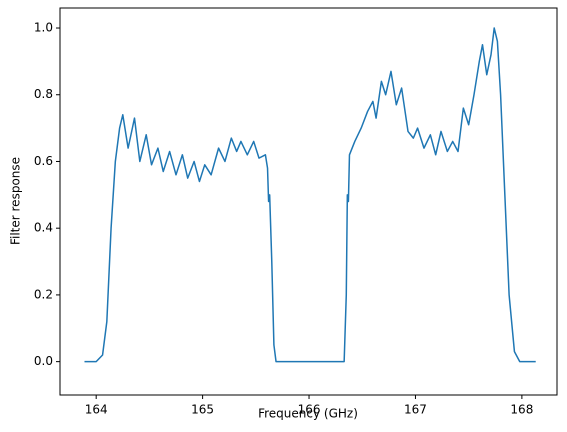 This screenshot has height=432, width=567. What do you see at coordinates (521, 410) in the screenshot?
I see `x-tick-label: 168` at bounding box center [521, 410].